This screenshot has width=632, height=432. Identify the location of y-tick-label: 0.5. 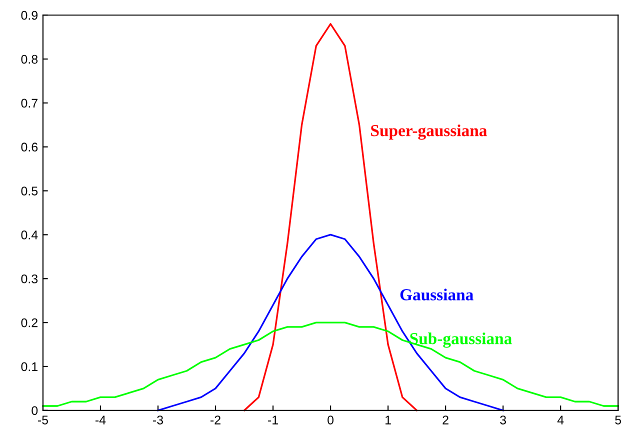
(29, 191).